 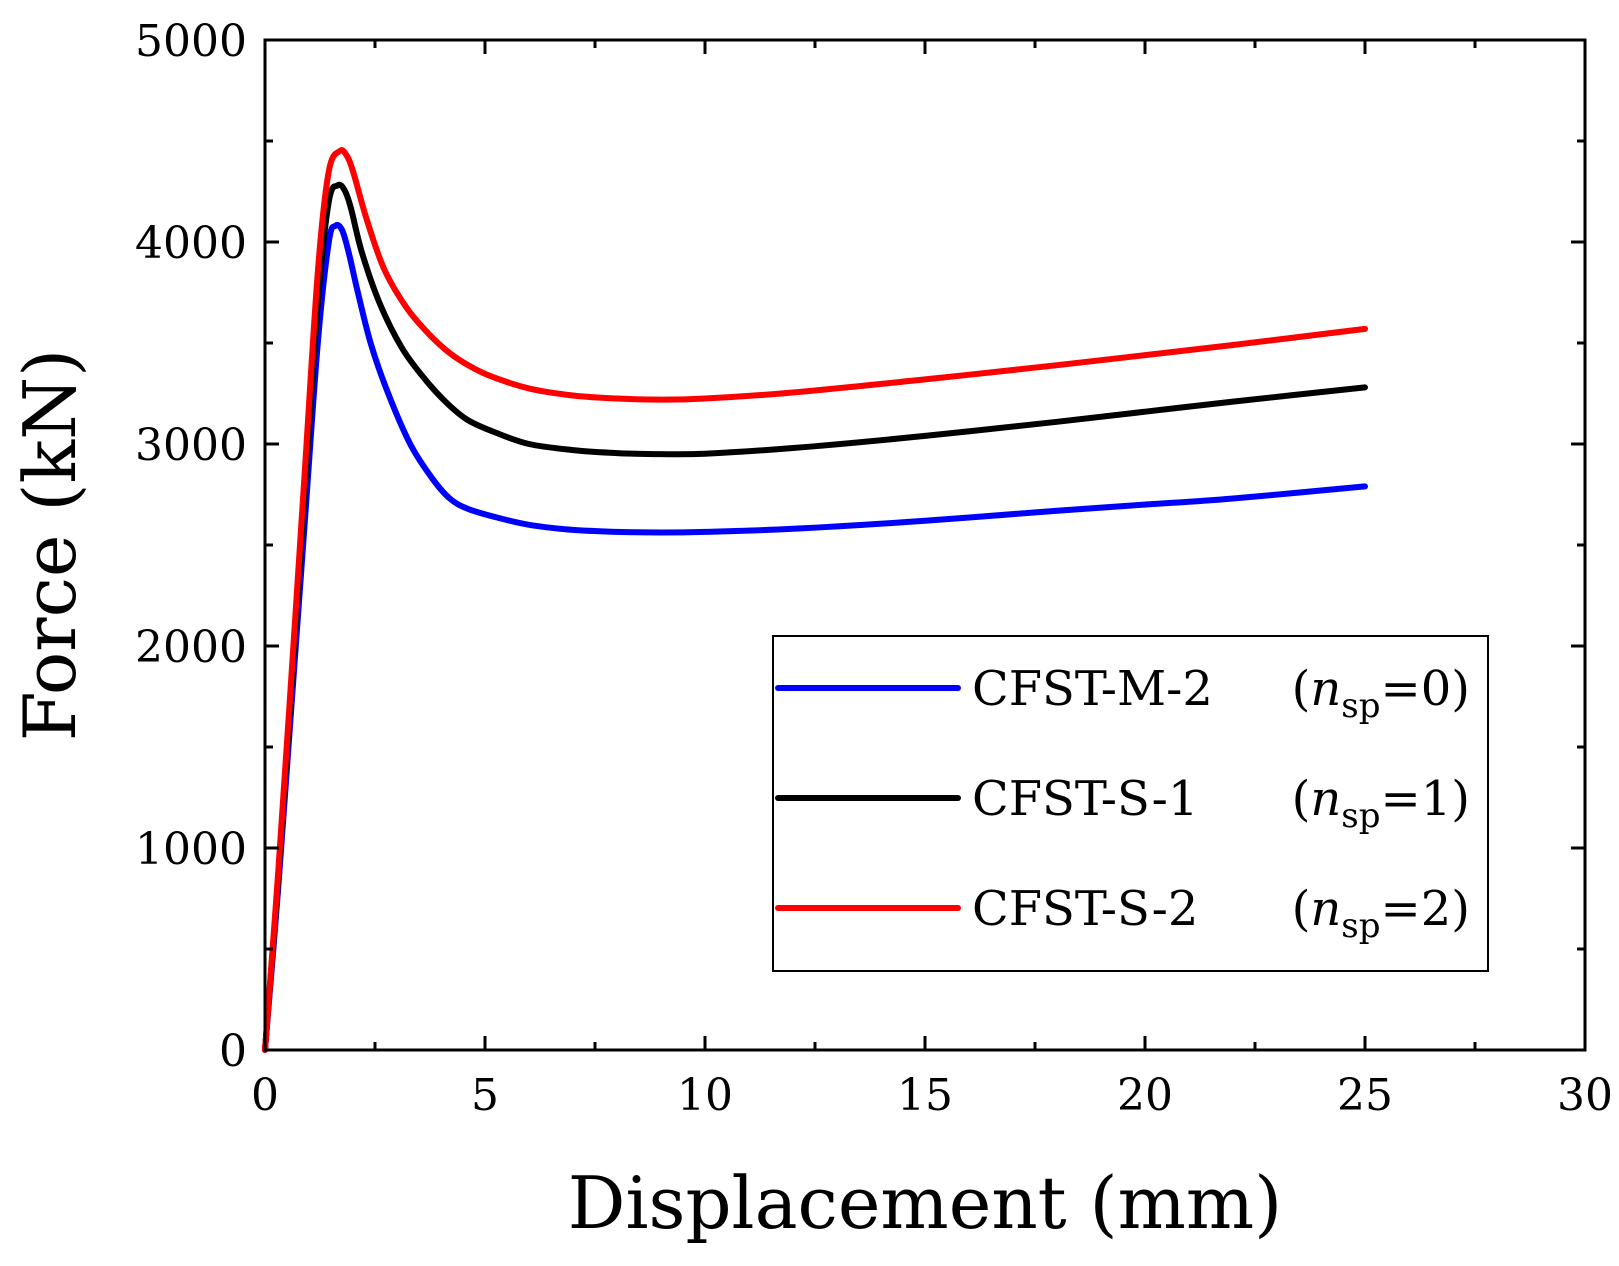 I want to click on legend-param: (nsp=1), so click(x=1381, y=803).